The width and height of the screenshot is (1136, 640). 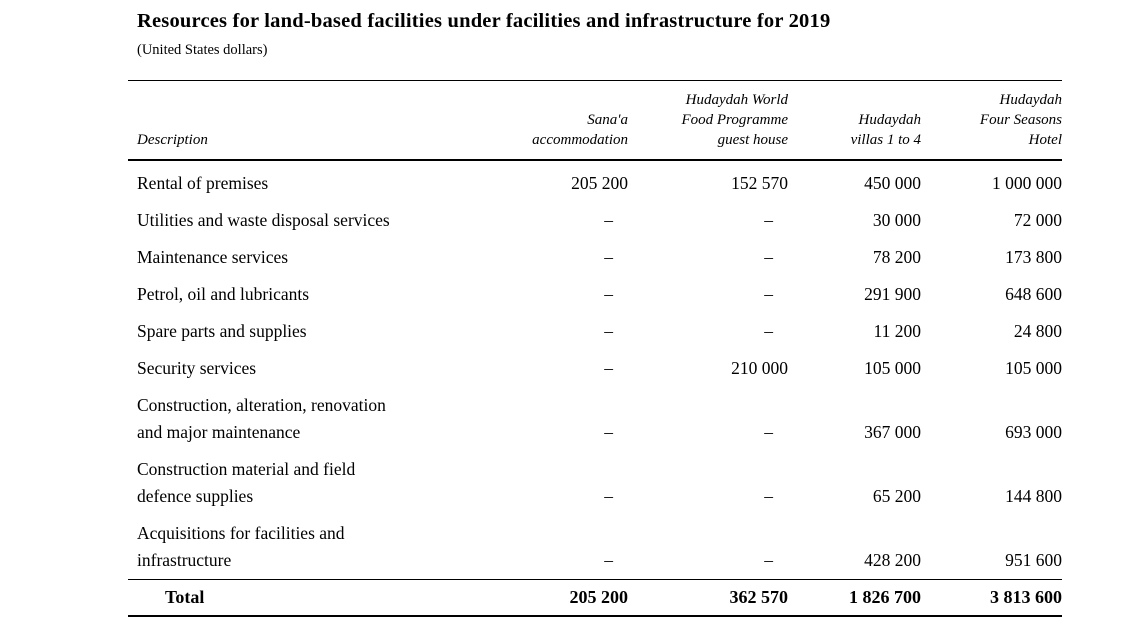 What do you see at coordinates (222, 331) in the screenshot?
I see `row-description: Spare parts and supplies` at bounding box center [222, 331].